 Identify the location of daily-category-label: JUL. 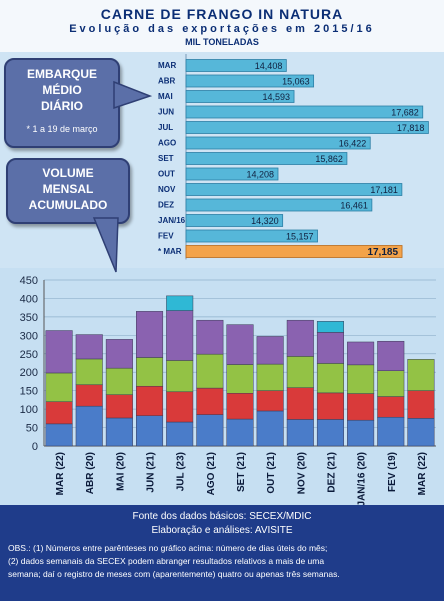
(165, 127).